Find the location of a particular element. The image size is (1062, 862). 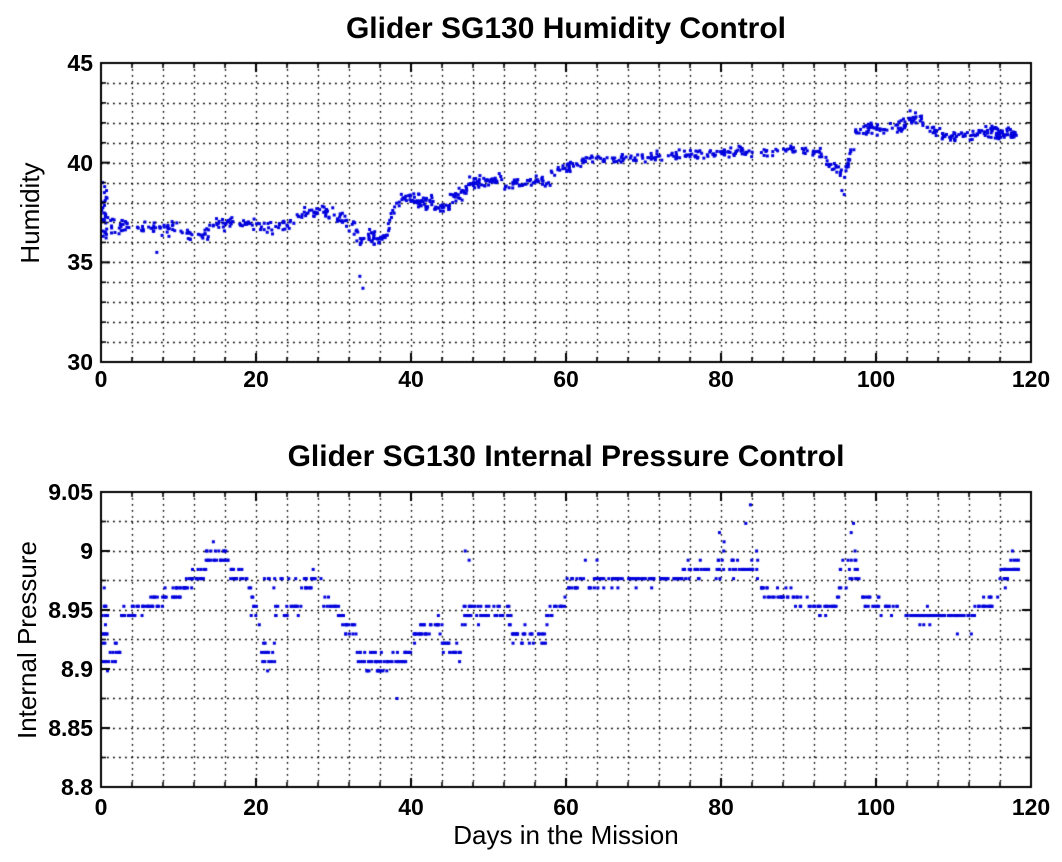

y-tick-label: 35 is located at coordinates (80, 262).